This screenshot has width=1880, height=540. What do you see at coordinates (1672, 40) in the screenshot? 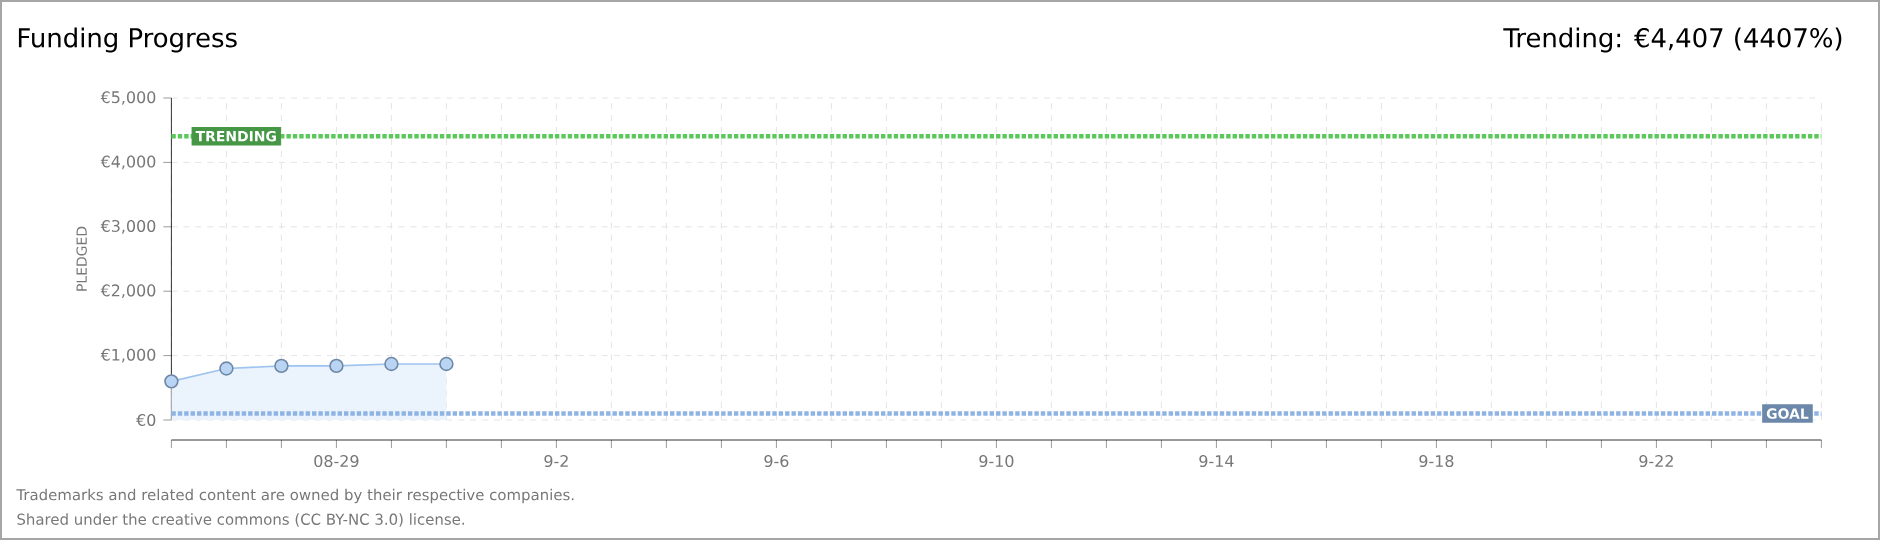
I see `chart-subtitle: Trending: €4,407 (4407%)` at bounding box center [1672, 40].